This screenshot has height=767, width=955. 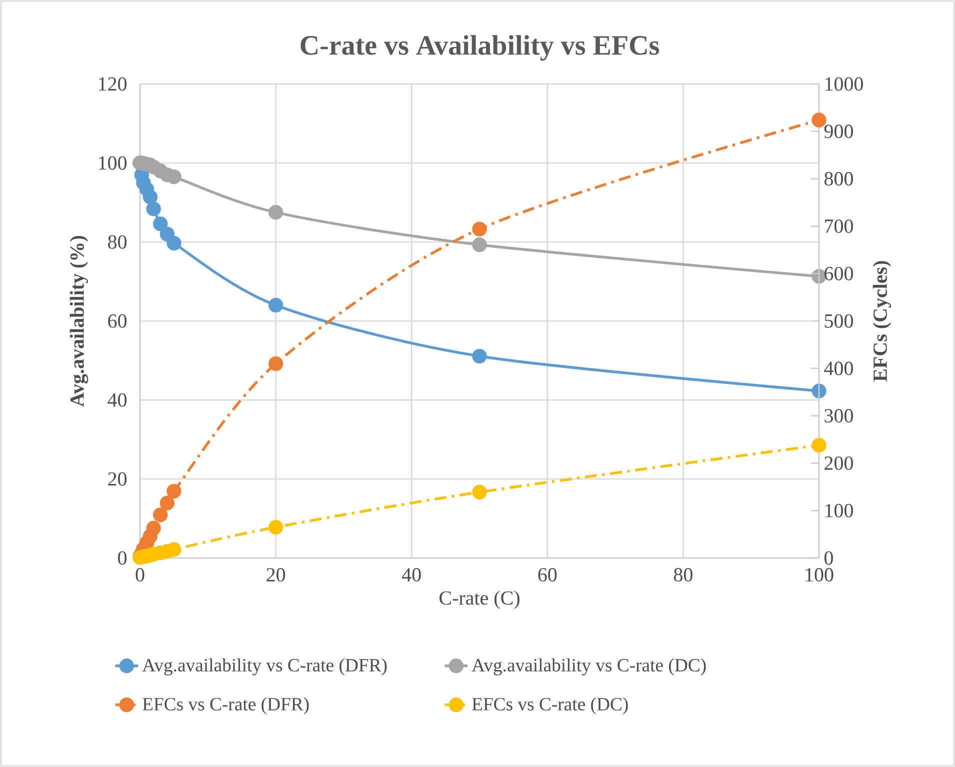 What do you see at coordinates (820, 575) in the screenshot?
I see `x-tick-label: 100` at bounding box center [820, 575].